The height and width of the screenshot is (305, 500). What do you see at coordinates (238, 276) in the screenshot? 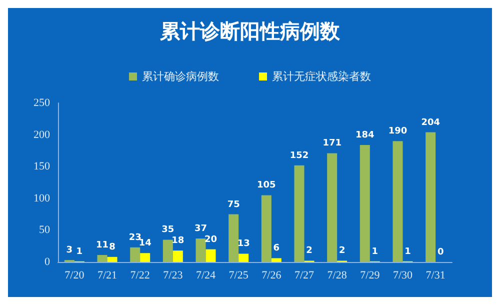
I see `x-tick-label: 7/25` at bounding box center [238, 276].